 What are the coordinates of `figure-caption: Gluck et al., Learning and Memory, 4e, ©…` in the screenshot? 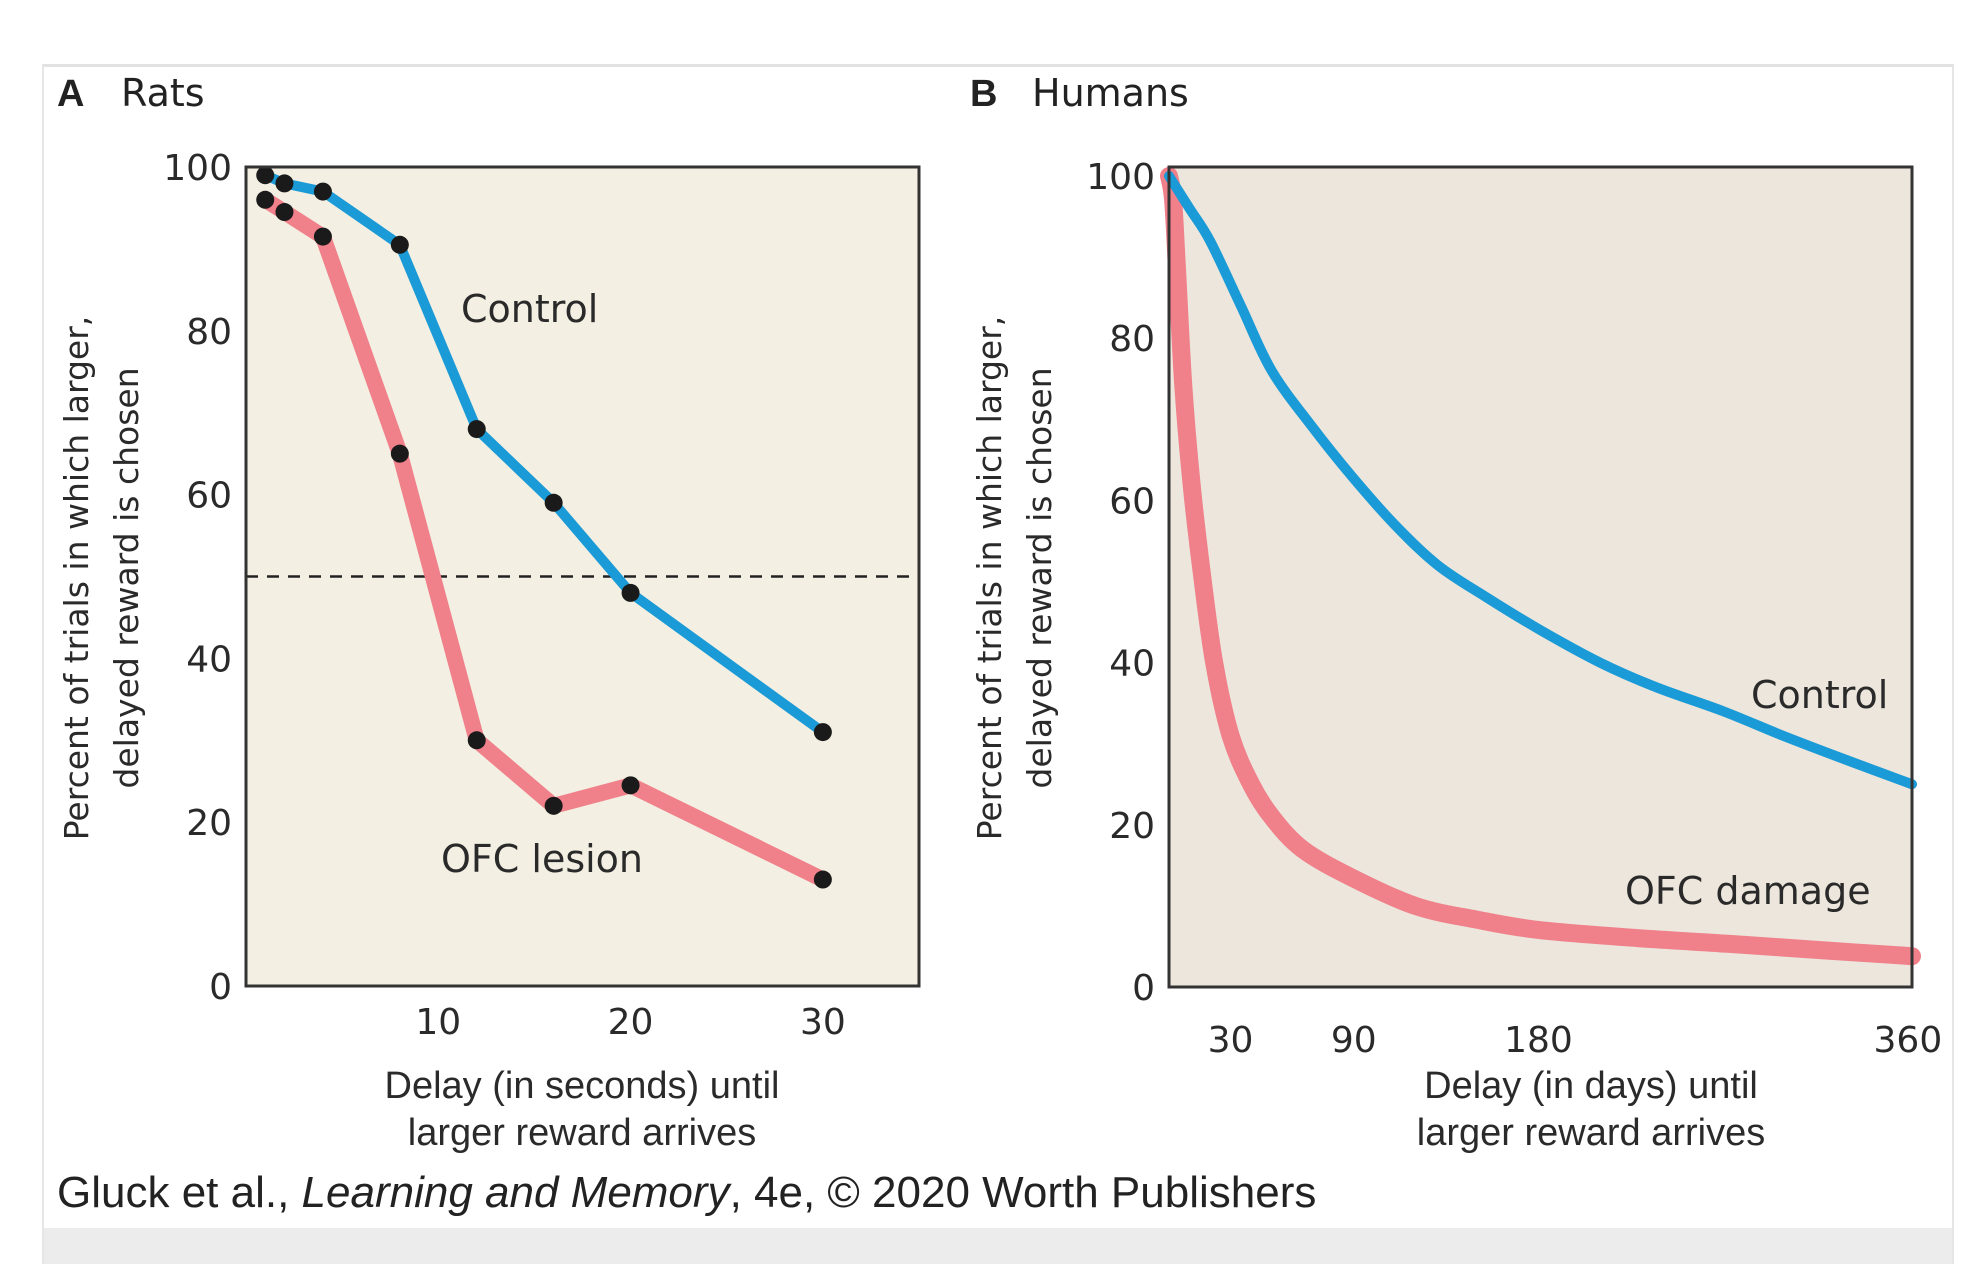 It's located at (686, 1193).